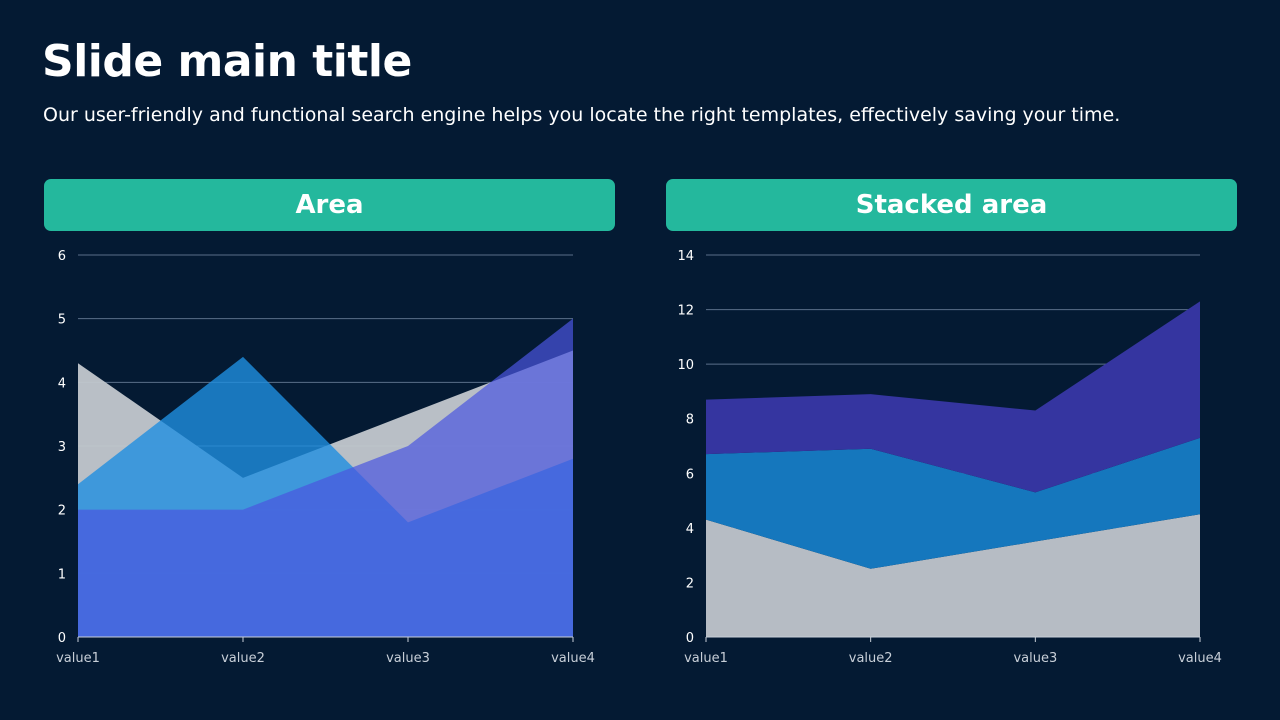 The image size is (1280, 720). What do you see at coordinates (62, 383) in the screenshot?
I see `area-chart-y-tick-label: 4` at bounding box center [62, 383].